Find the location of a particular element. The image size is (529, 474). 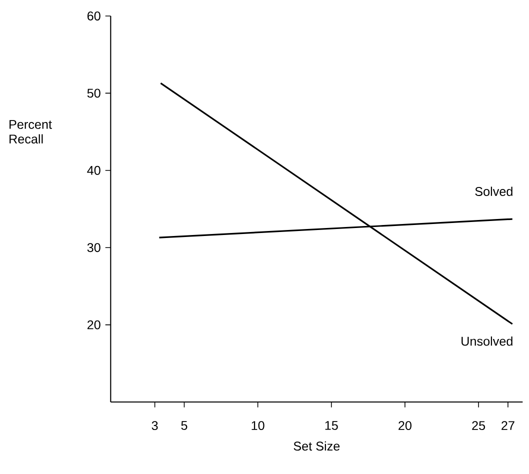

series-label: Solved is located at coordinates (493, 191).